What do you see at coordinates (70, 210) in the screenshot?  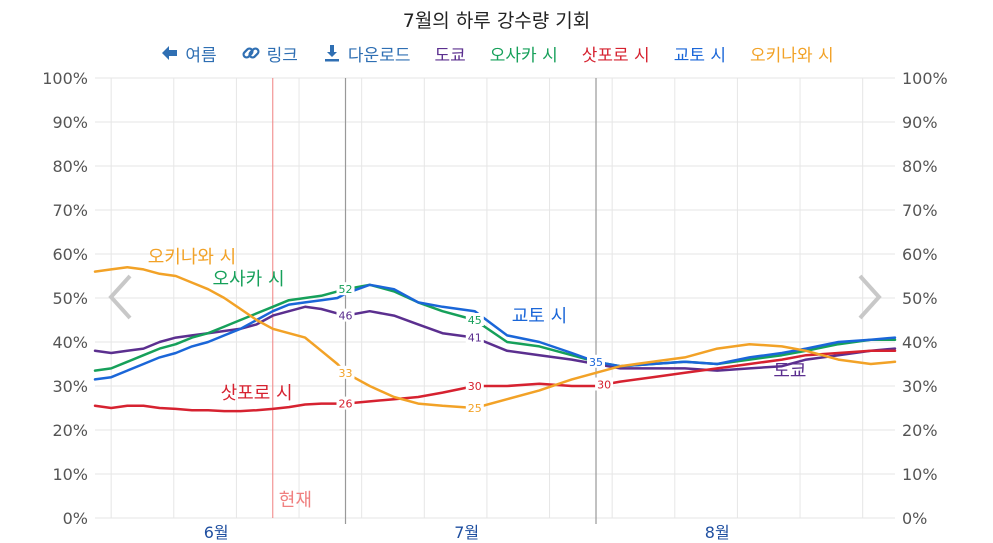 I see `y-tick-left: 70%` at bounding box center [70, 210].